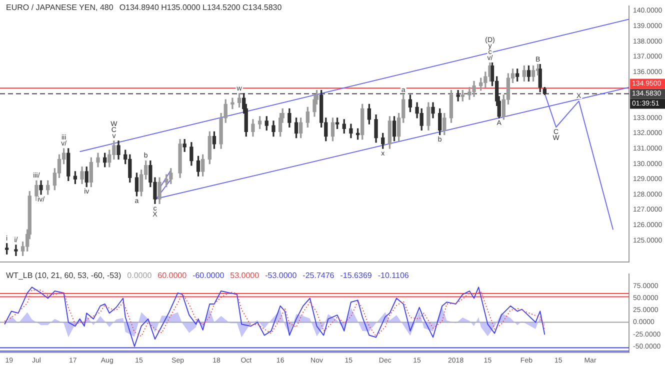 The width and height of the screenshot is (665, 366). What do you see at coordinates (281, 275) in the screenshot?
I see `ref-line-label: -53.0000` at bounding box center [281, 275].